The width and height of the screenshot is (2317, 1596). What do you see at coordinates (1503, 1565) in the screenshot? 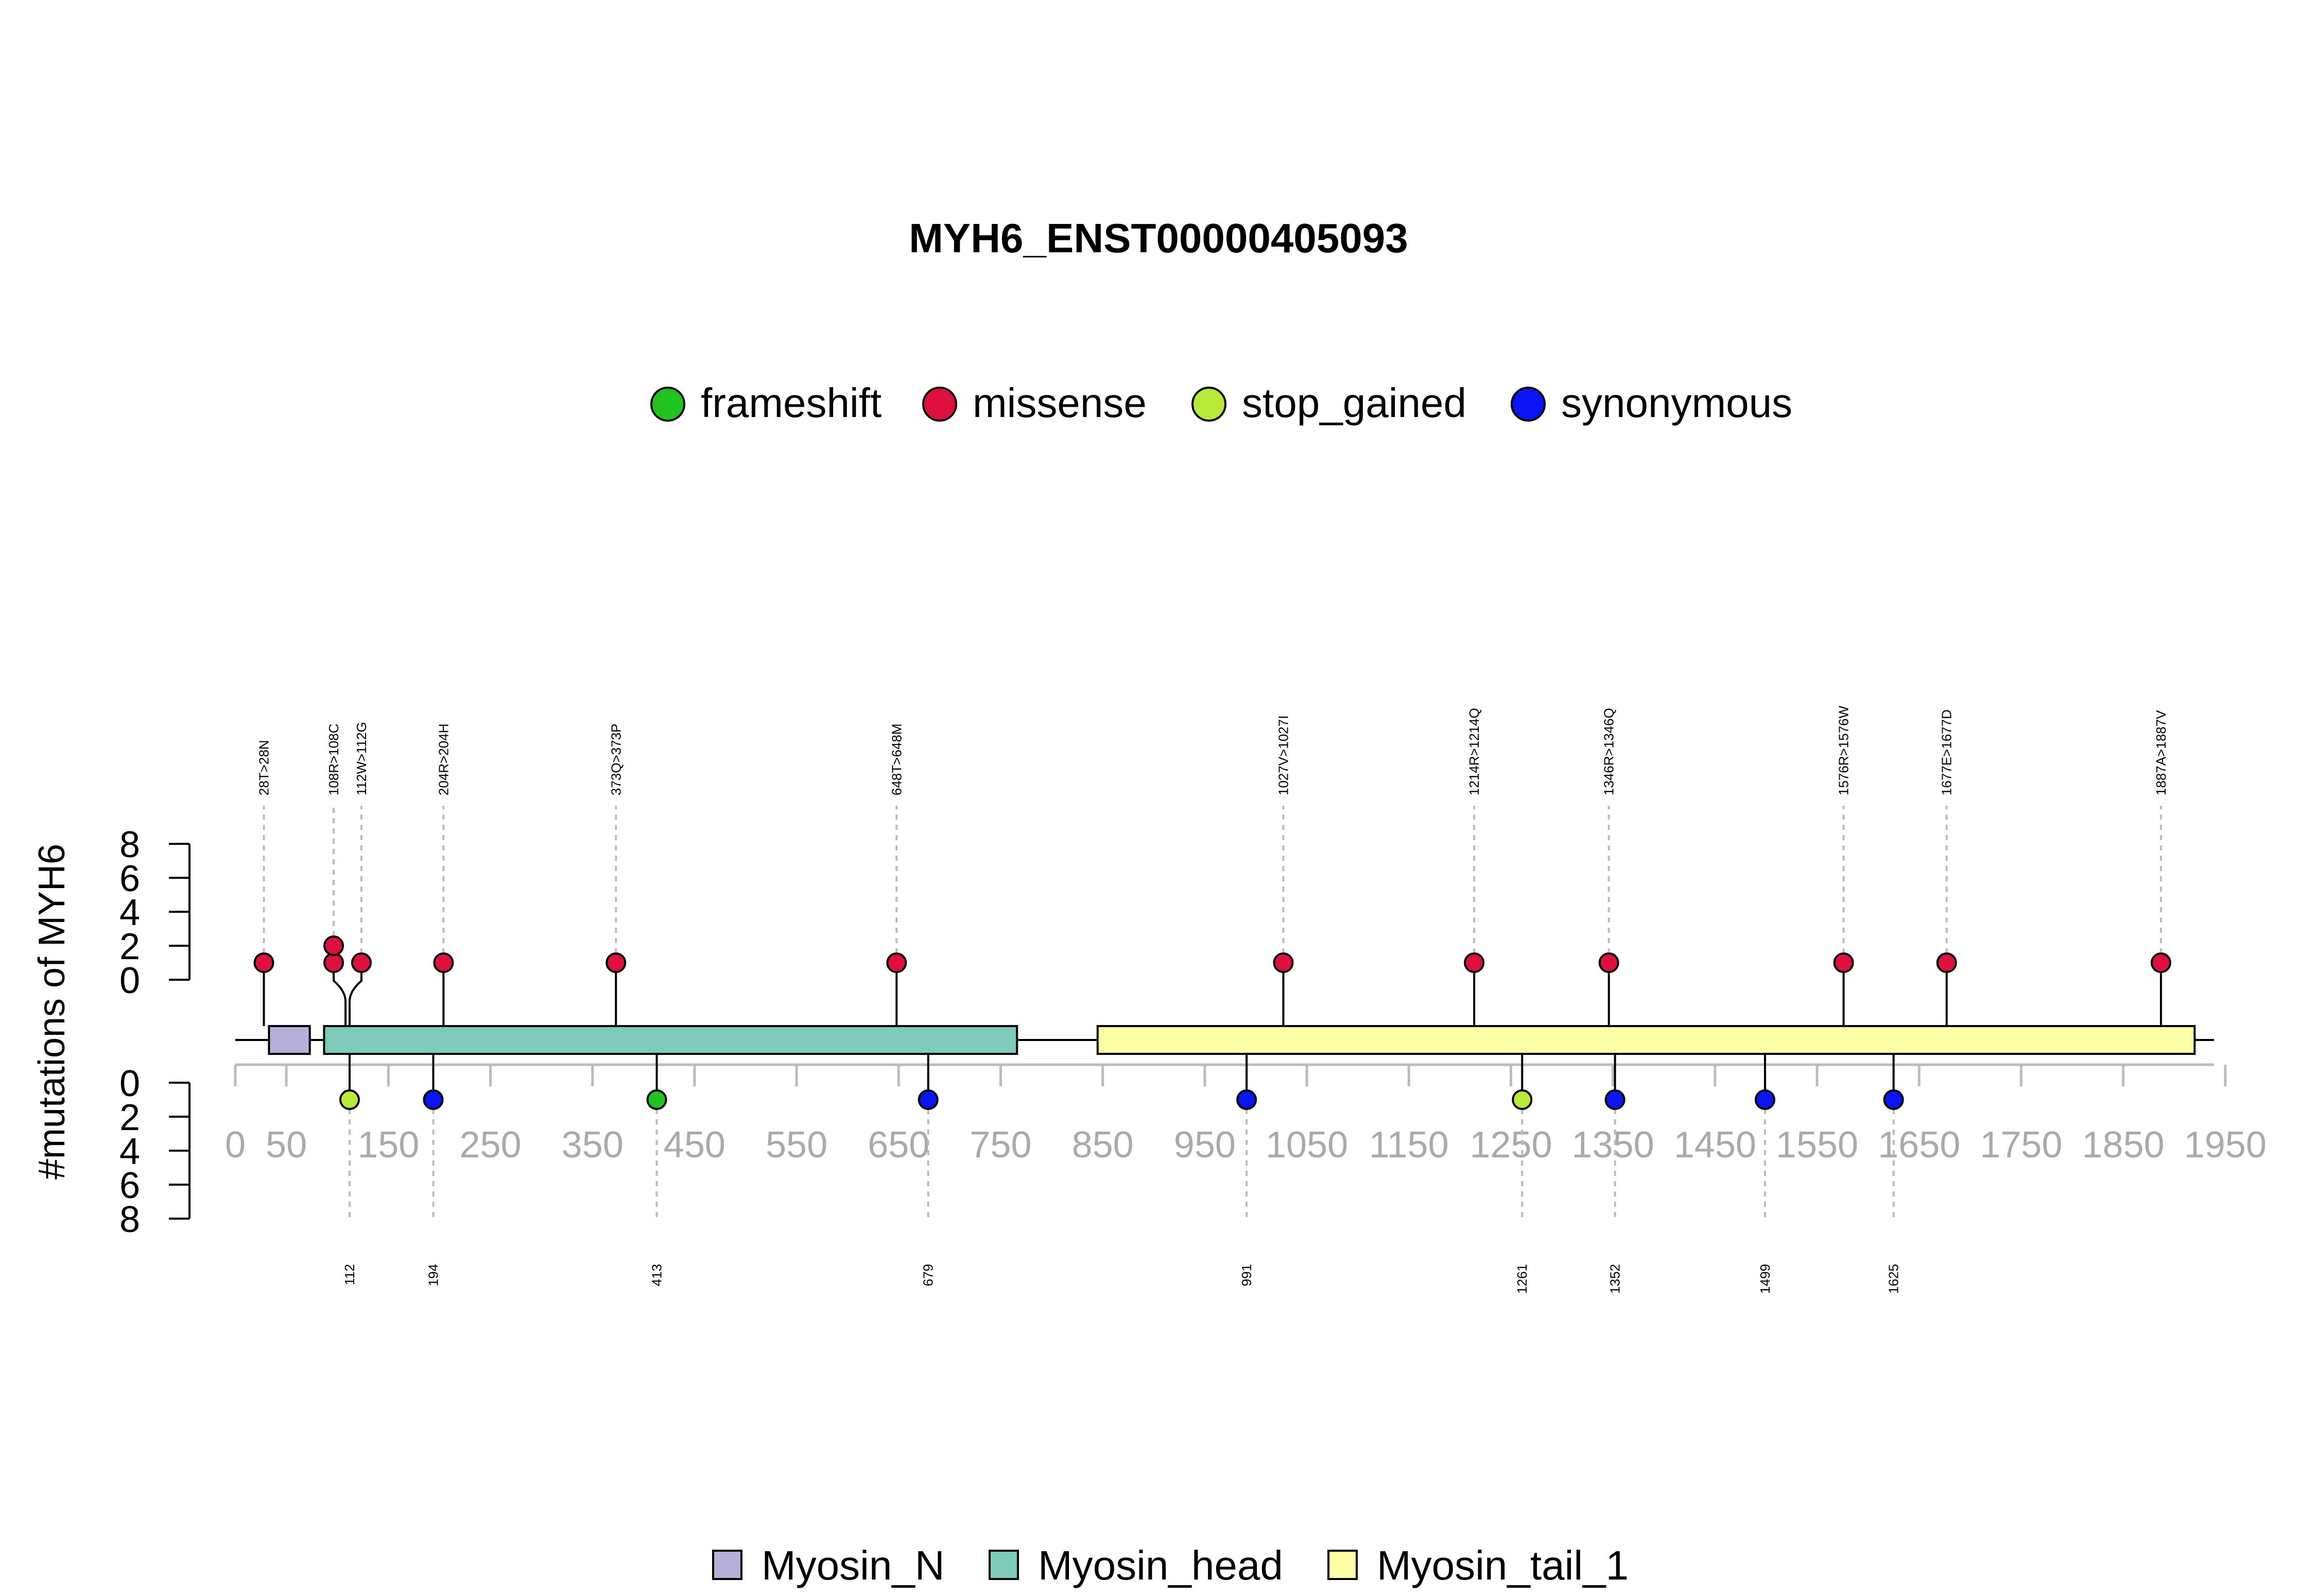
I see `domain-legend-label-Myosin_tail_1: Myosin_tail_1` at bounding box center [1503, 1565].